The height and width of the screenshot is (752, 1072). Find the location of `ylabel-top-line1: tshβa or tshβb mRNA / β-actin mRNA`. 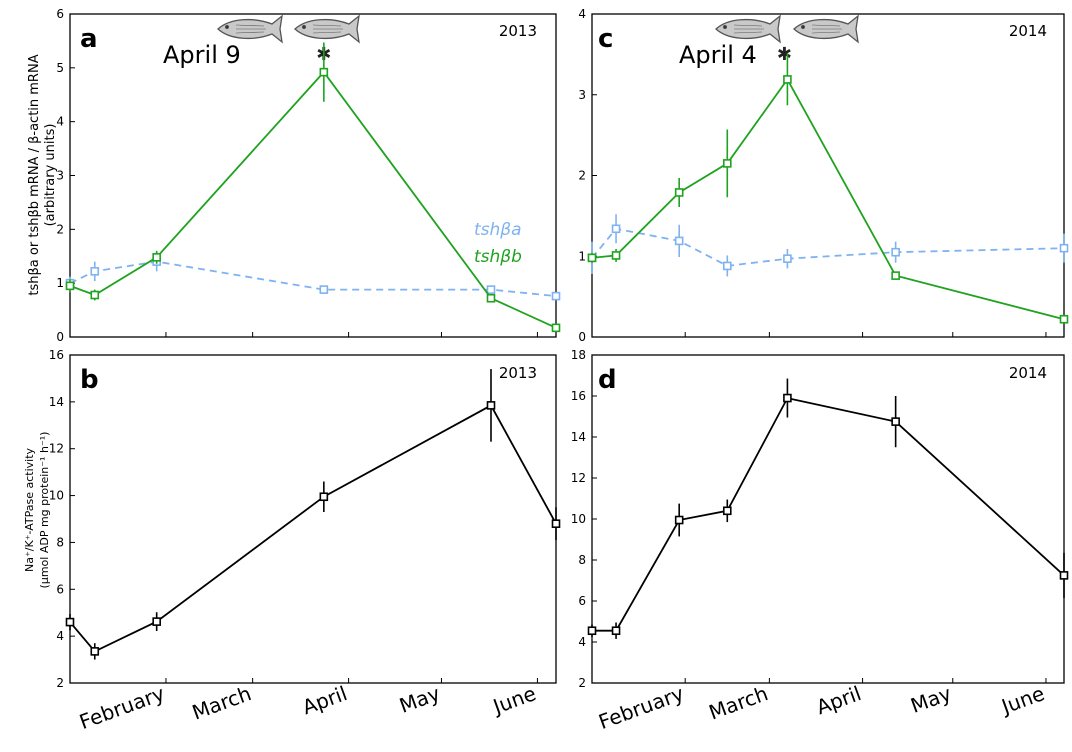

ylabel-top-line1: tshβa or tshβb mRNA / β-actin mRNA is located at coordinates (34, 174).